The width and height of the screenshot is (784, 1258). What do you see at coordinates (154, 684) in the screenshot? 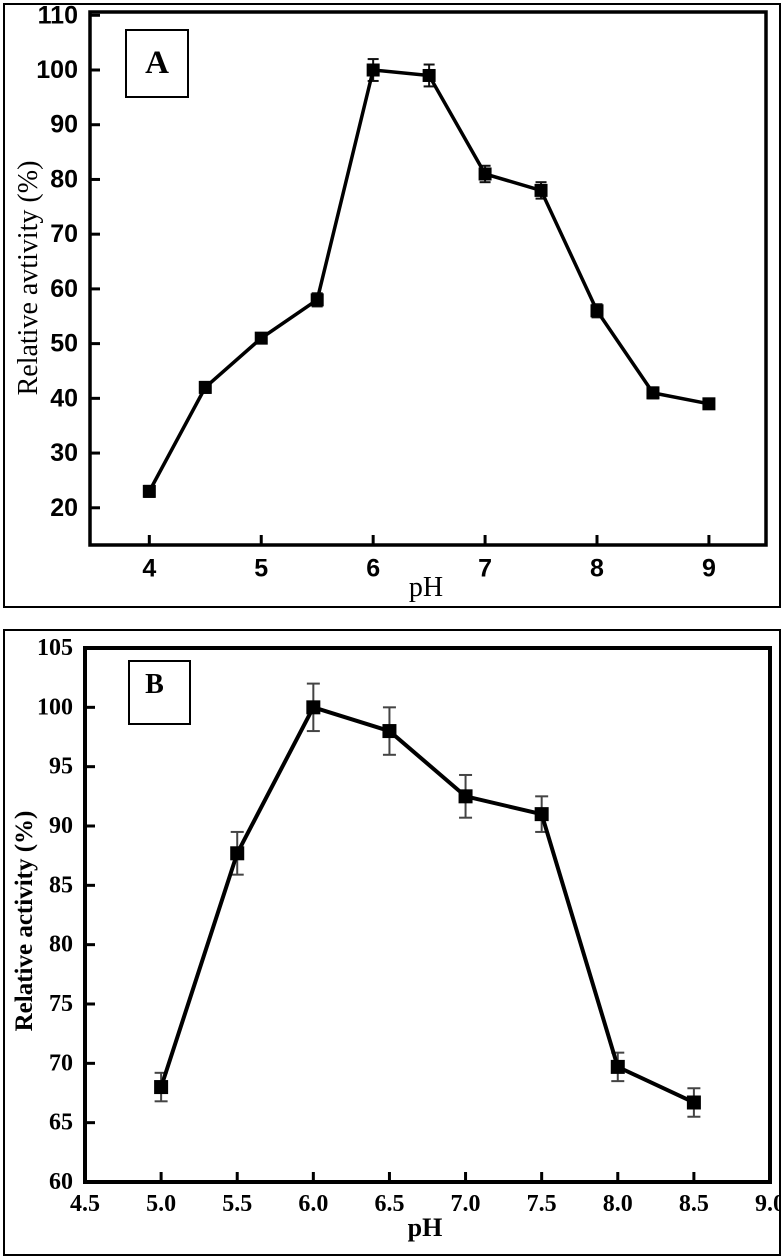
I see `panel-b-letter: B` at bounding box center [154, 684].